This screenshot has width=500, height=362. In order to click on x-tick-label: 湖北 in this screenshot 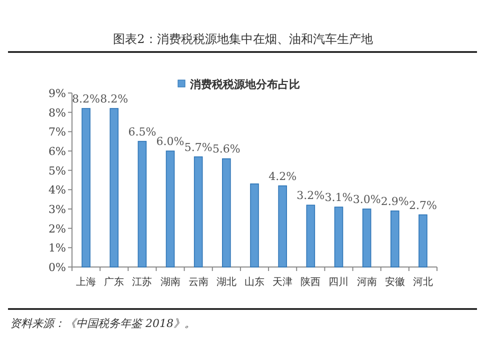, I will do `click(226, 282)`.